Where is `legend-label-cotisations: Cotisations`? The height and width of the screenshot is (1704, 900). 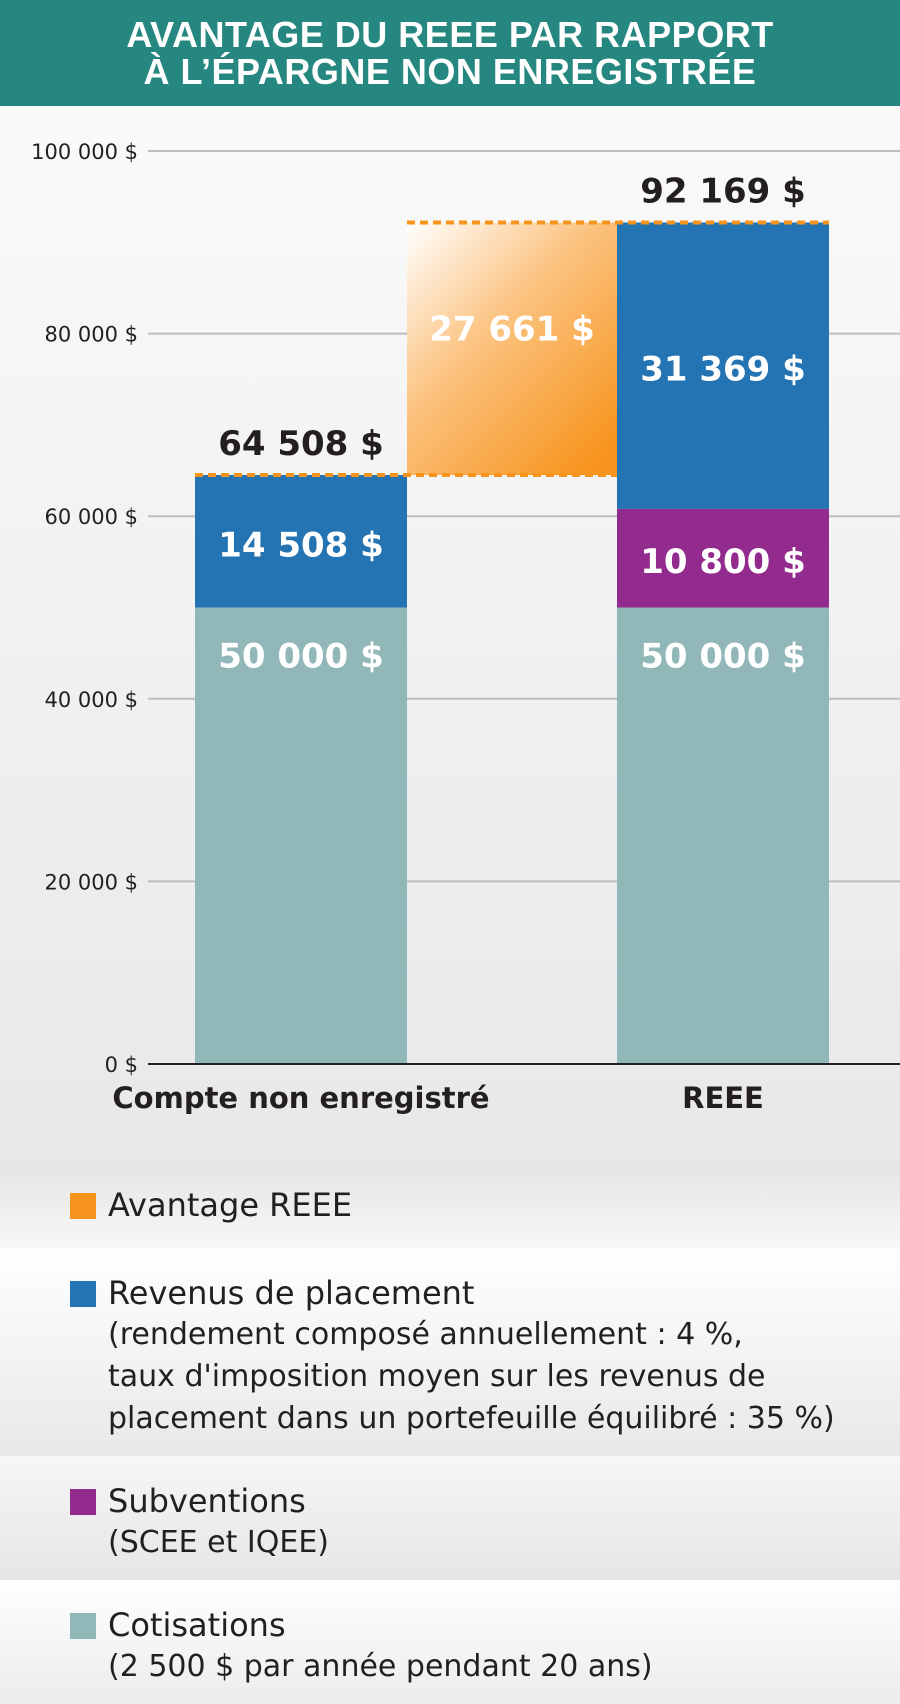 legend-label-cotisations: Cotisations is located at coordinates (197, 1625).